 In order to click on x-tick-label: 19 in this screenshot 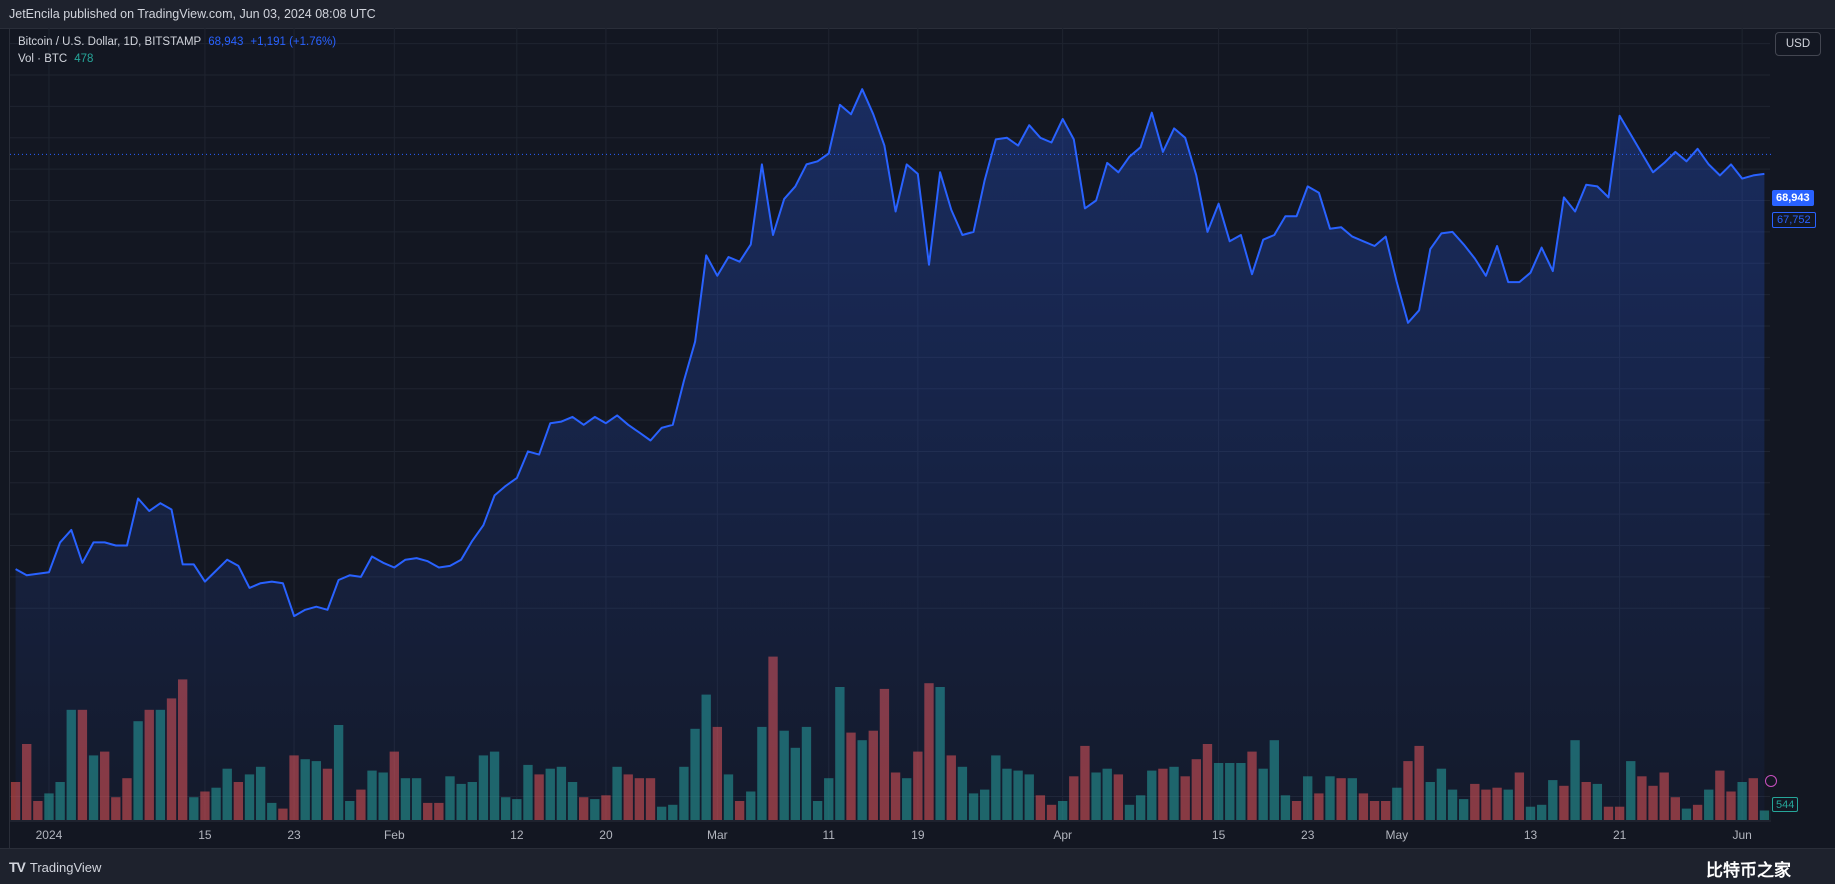, I will do `click(918, 835)`.